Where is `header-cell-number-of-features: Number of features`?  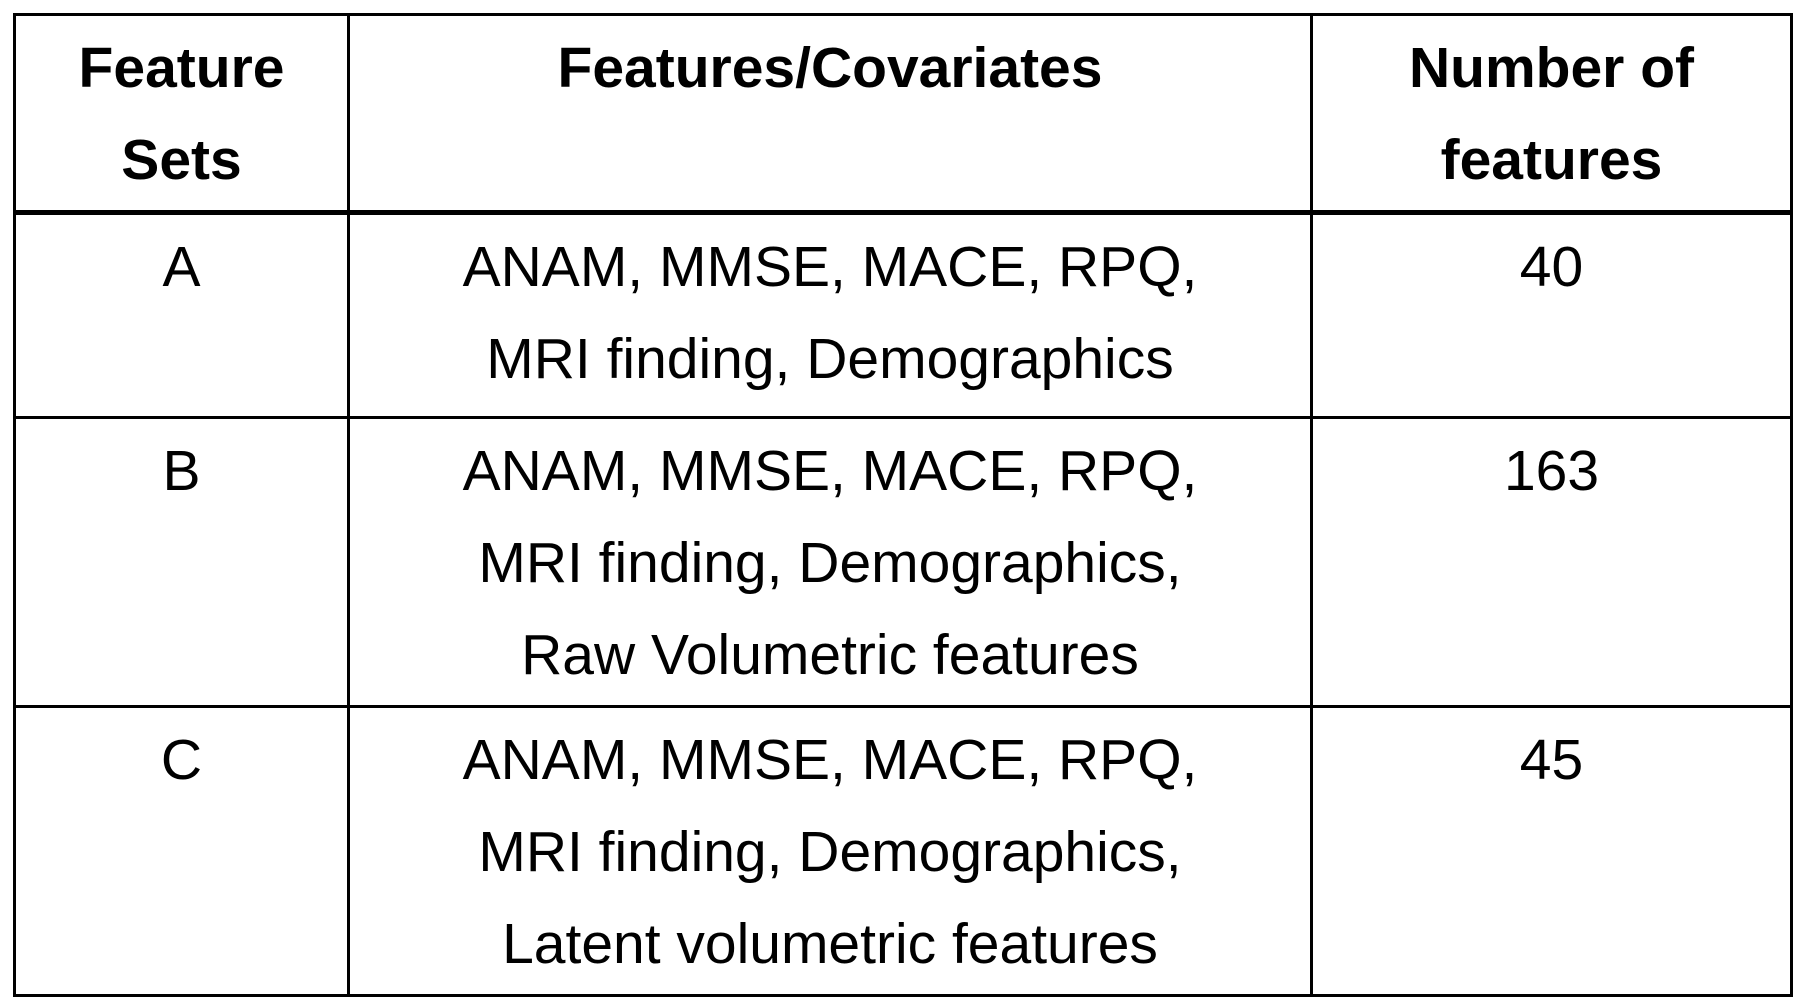 header-cell-number-of-features: Number of features is located at coordinates (1551, 114).